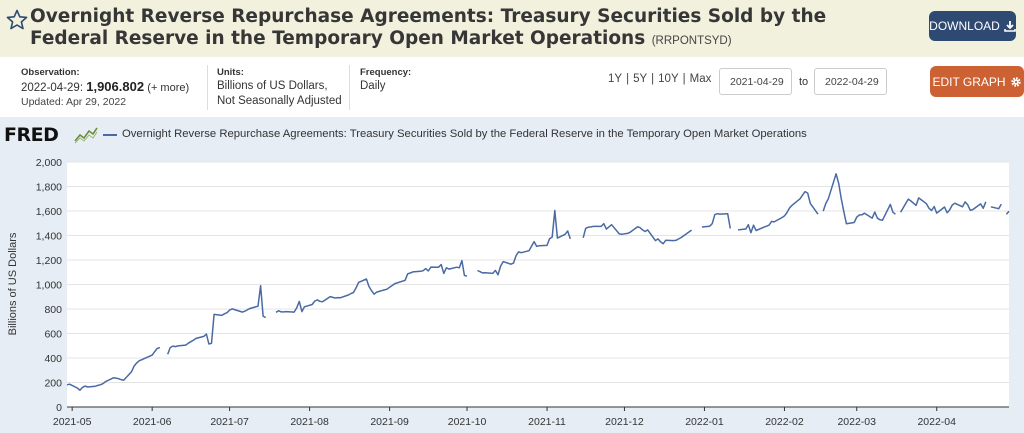 This screenshot has height=433, width=1024. I want to click on title-bar, so click(512, 28).